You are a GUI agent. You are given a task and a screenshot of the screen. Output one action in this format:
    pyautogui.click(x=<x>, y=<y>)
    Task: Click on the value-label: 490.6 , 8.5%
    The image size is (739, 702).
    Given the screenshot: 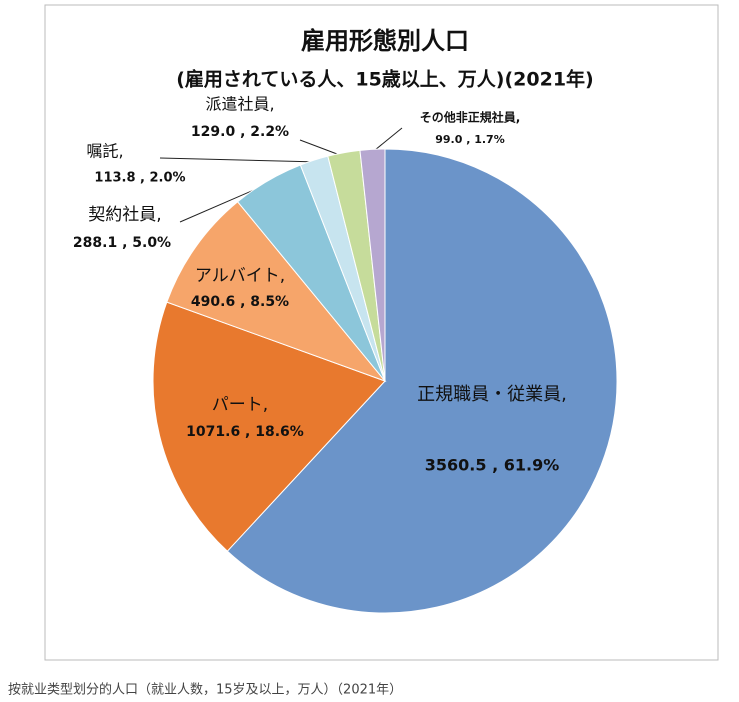 What is the action you would take?
    pyautogui.click(x=240, y=302)
    